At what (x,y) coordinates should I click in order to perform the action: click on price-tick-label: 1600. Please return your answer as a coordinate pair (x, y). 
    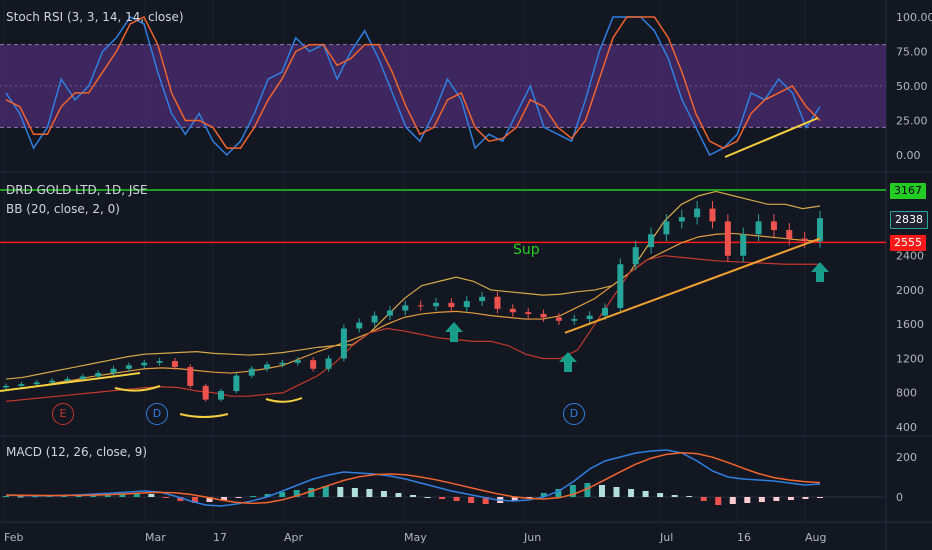
    Looking at the image, I should click on (910, 324).